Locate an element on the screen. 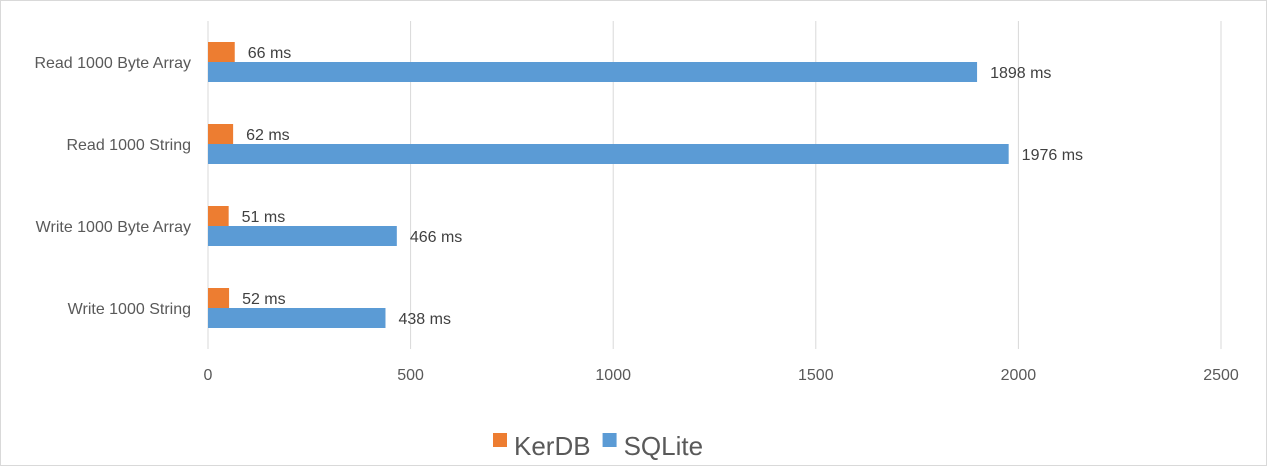 This screenshot has width=1267, height=467. legend-swatch-sqlite is located at coordinates (609, 440).